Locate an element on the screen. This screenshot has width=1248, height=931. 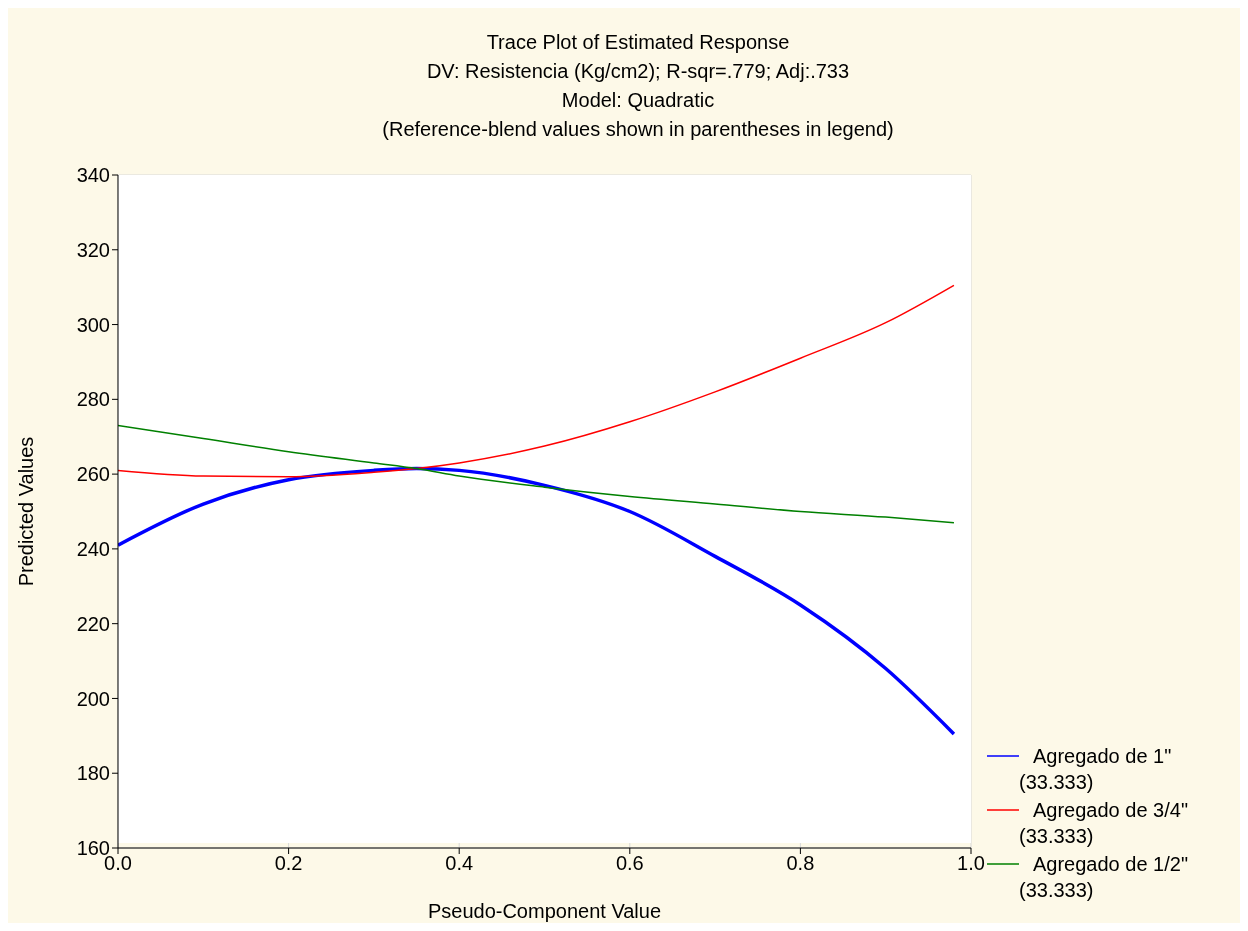
legend-label: Agregado de 1/2" (33.333) is located at coordinates (1103, 877).